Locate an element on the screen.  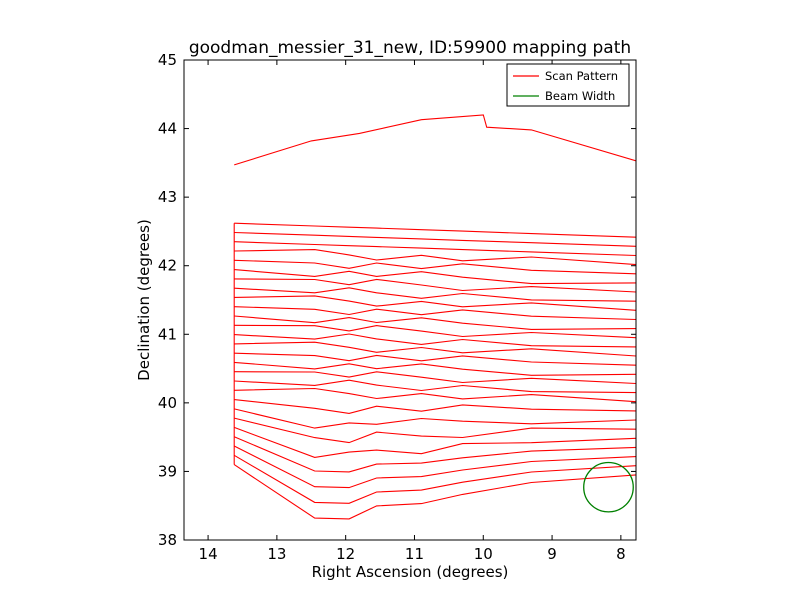
x-tick-label: 10 is located at coordinates (483, 554).